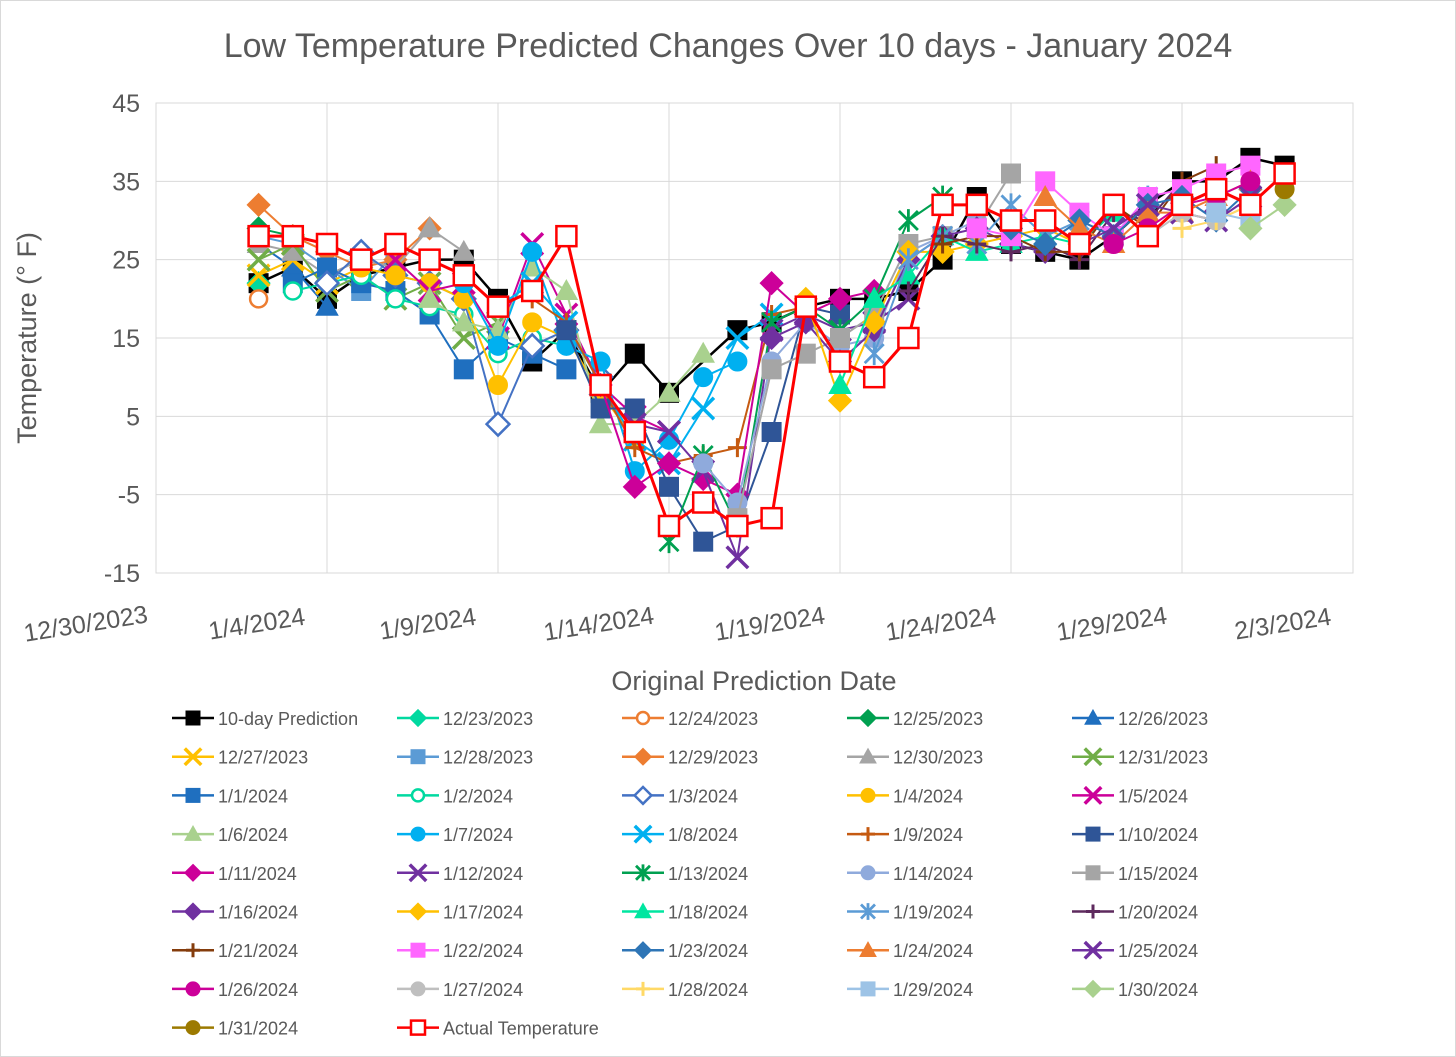 Image resolution: width=1456 pixels, height=1057 pixels. I want to click on legend-label: 1/3/2024, so click(703, 796).